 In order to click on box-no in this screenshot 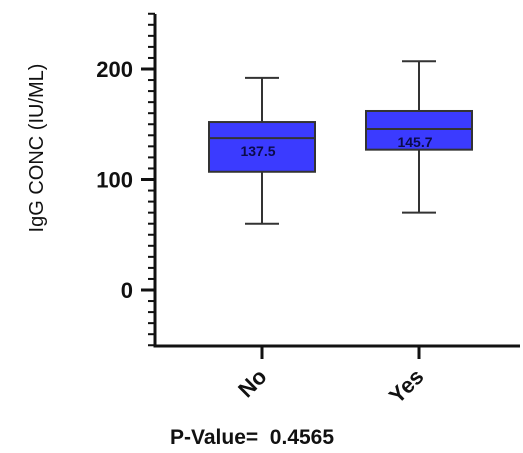, I will do `click(262, 147)`.